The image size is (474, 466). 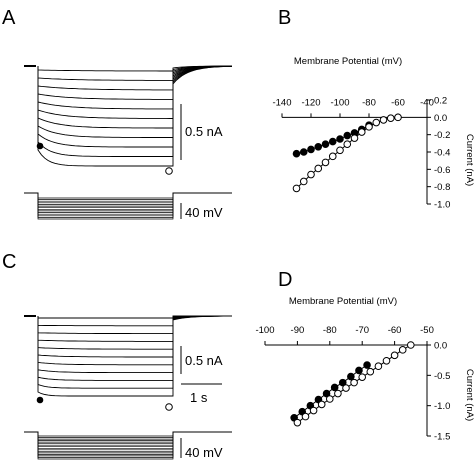 I want to click on panel-a-voltage-protocol: 40 mV, so click(x=128, y=206).